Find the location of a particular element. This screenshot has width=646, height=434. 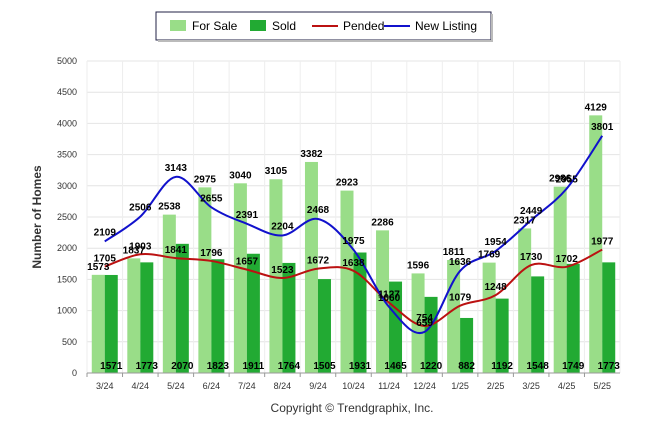

y-tick-label: 1500 is located at coordinates (67, 279).